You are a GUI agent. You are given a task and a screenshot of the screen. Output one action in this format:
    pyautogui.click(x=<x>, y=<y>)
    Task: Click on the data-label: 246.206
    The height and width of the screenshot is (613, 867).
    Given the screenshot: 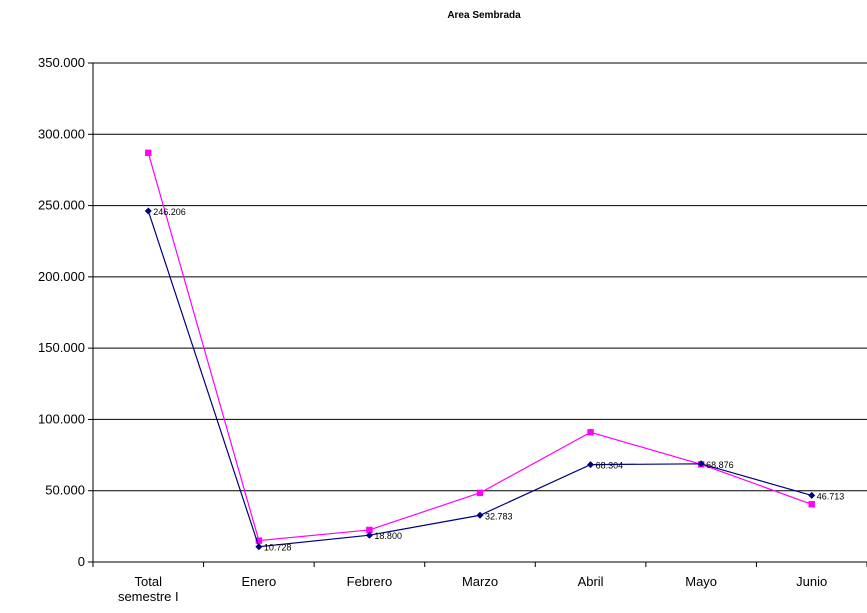 What is the action you would take?
    pyautogui.click(x=169, y=212)
    